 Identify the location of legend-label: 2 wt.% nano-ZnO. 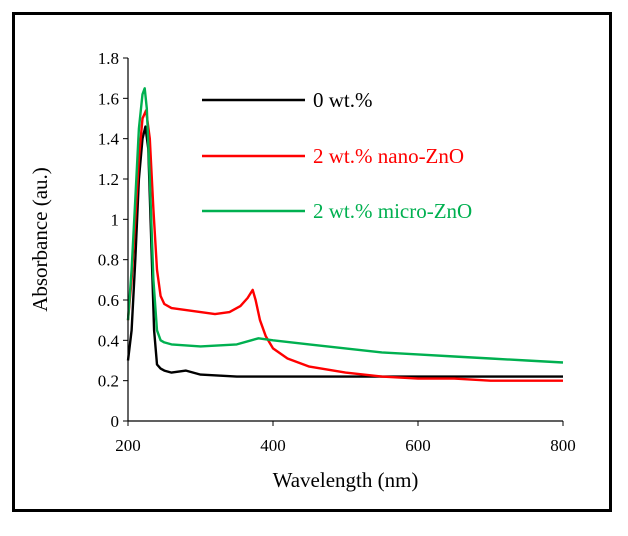
(388, 156).